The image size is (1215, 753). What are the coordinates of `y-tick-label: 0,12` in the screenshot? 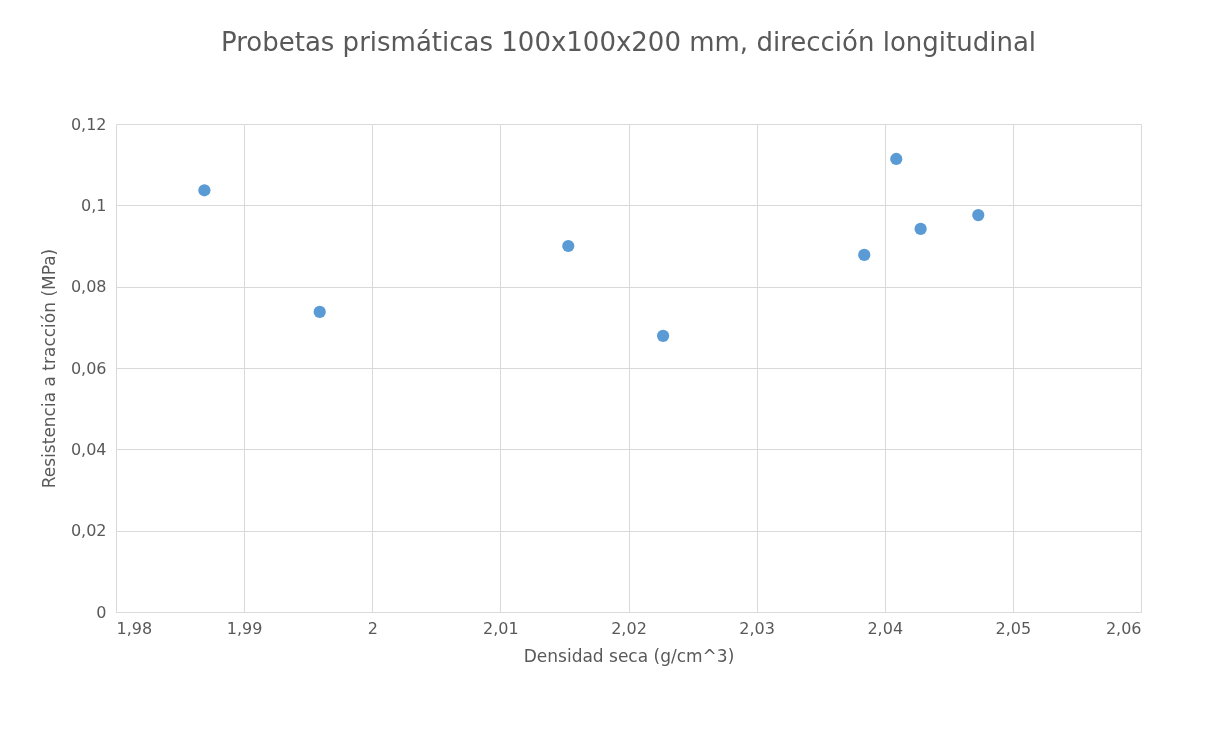 It's located at (88, 124).